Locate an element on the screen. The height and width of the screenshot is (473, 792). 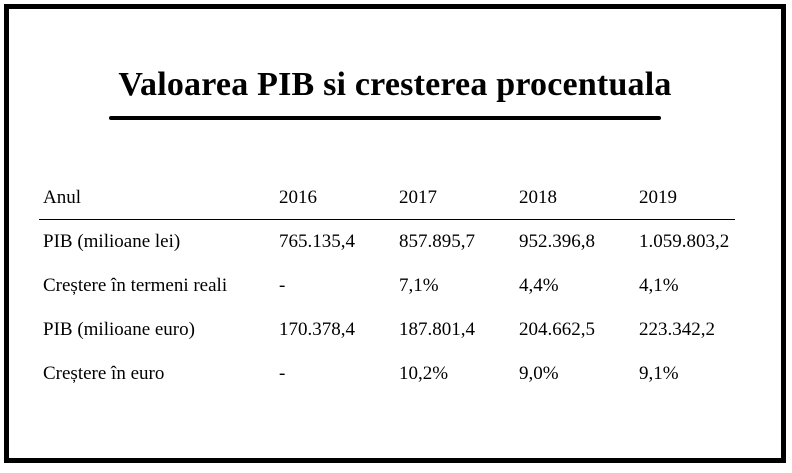
table-cell: 9,1% is located at coordinates (659, 373).